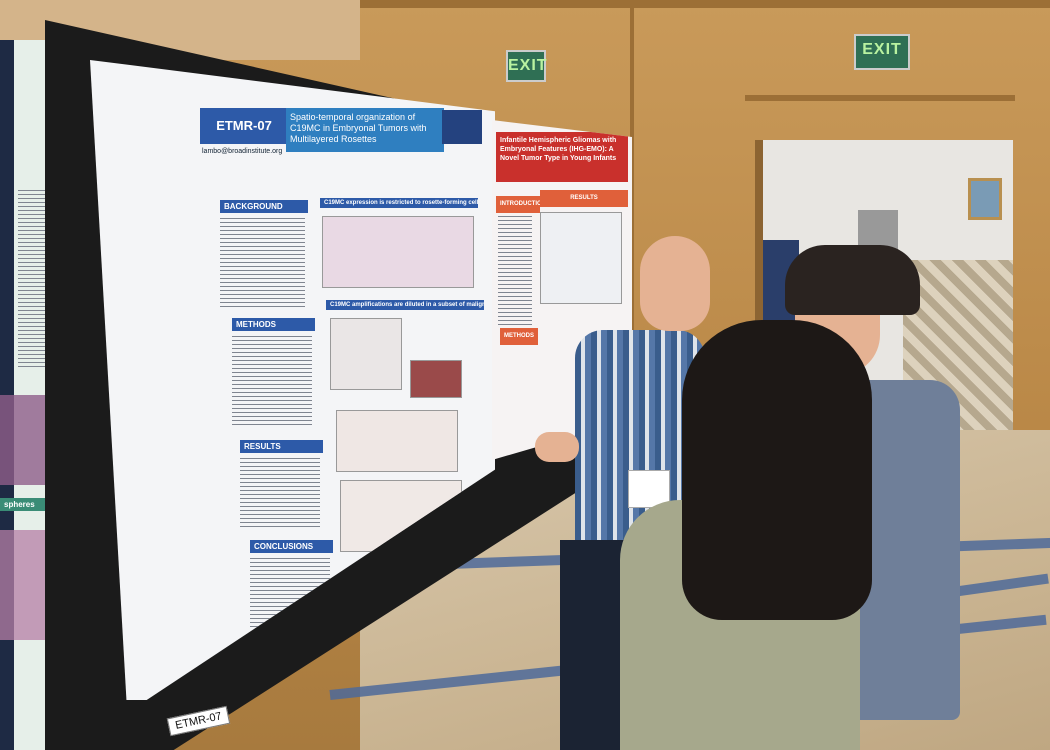  Describe the element at coordinates (462, 127) in the screenshot. I see `institution-logo` at that location.